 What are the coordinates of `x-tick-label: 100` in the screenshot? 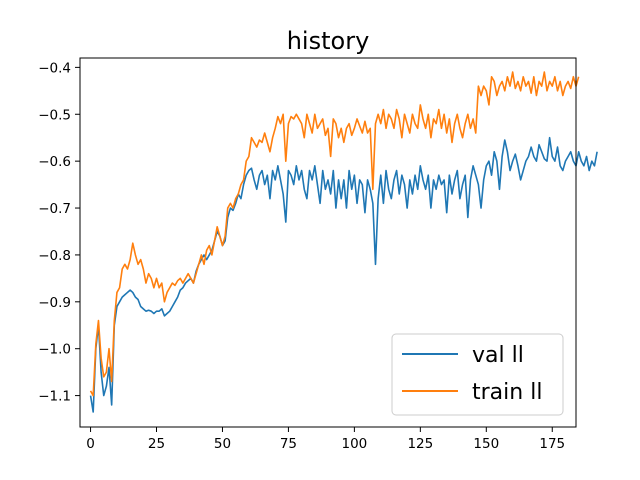 It's located at (354, 444).